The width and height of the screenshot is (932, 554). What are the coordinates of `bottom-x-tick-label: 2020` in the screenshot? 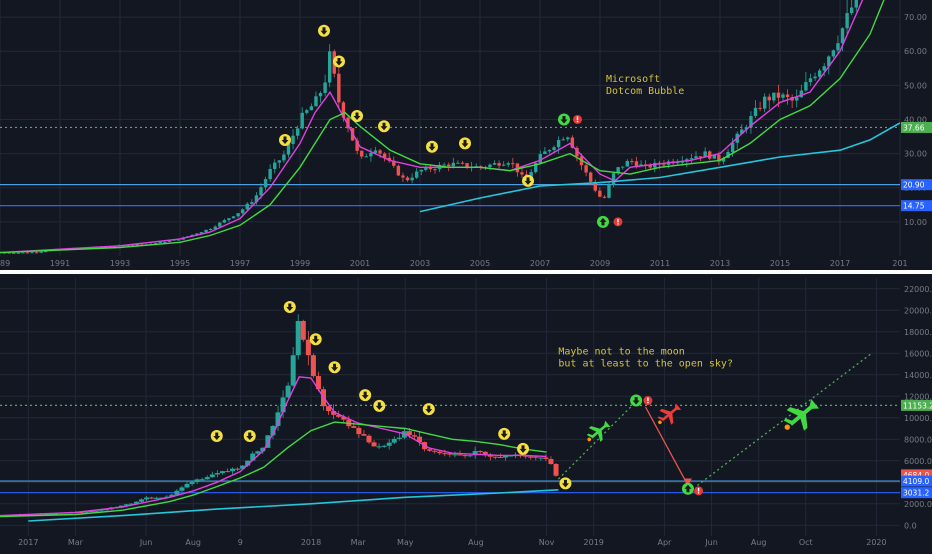 It's located at (876, 542).